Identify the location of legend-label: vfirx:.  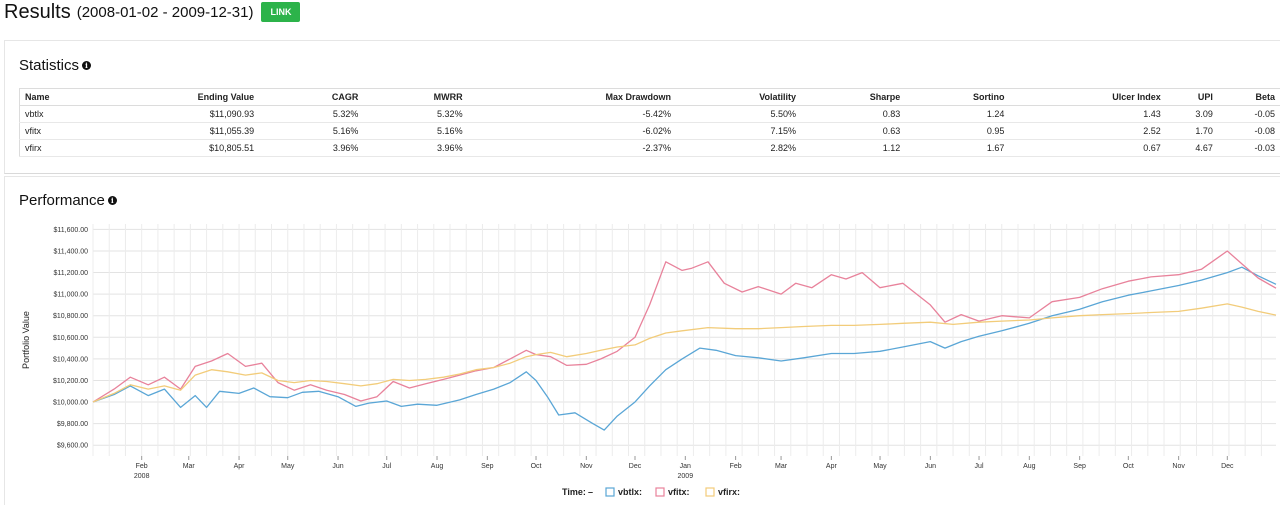
(729, 492).